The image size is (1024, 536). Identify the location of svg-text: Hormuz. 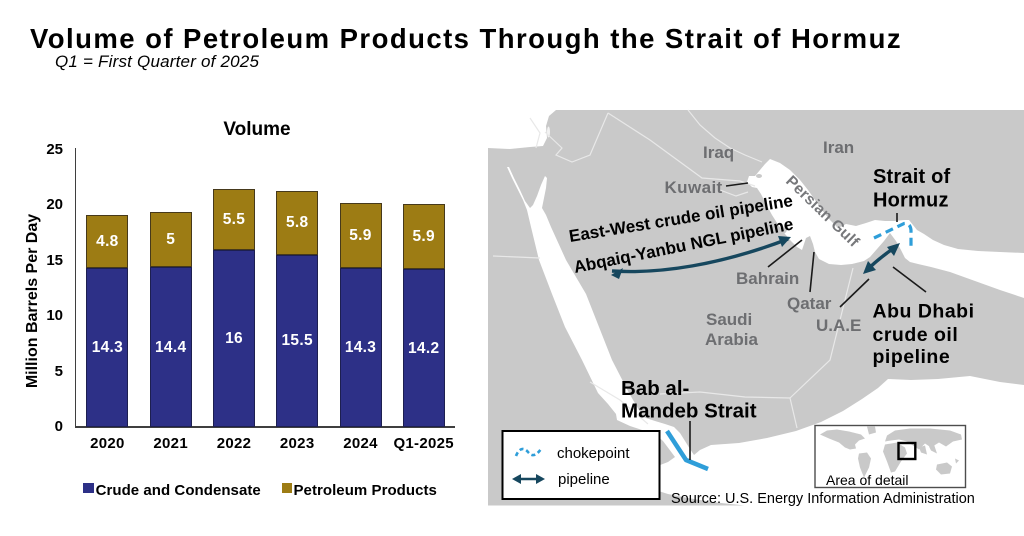
(911, 201).